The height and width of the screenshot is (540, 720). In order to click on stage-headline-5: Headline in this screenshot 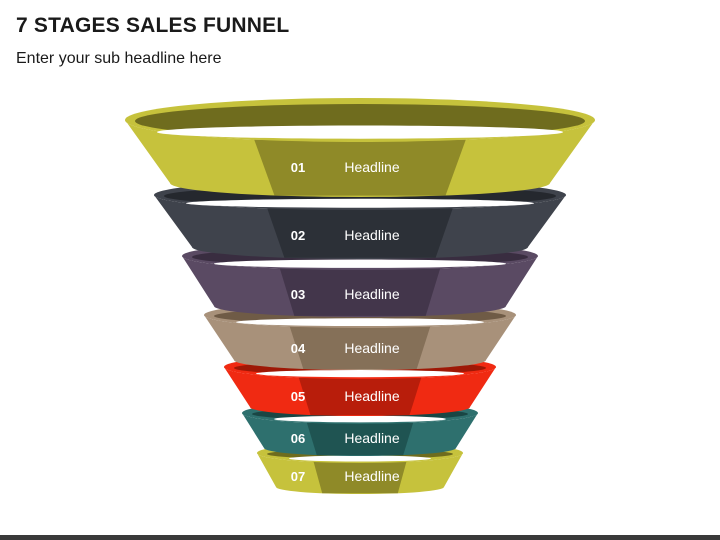, I will do `click(371, 396)`.